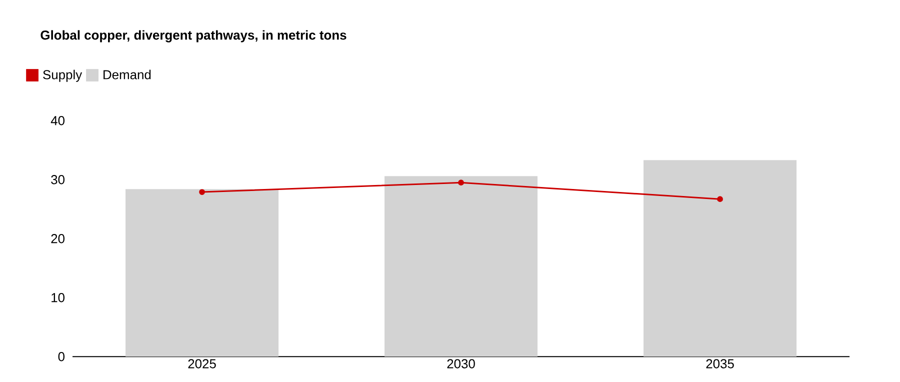  I want to click on x-tick-label: 2030, so click(461, 363).